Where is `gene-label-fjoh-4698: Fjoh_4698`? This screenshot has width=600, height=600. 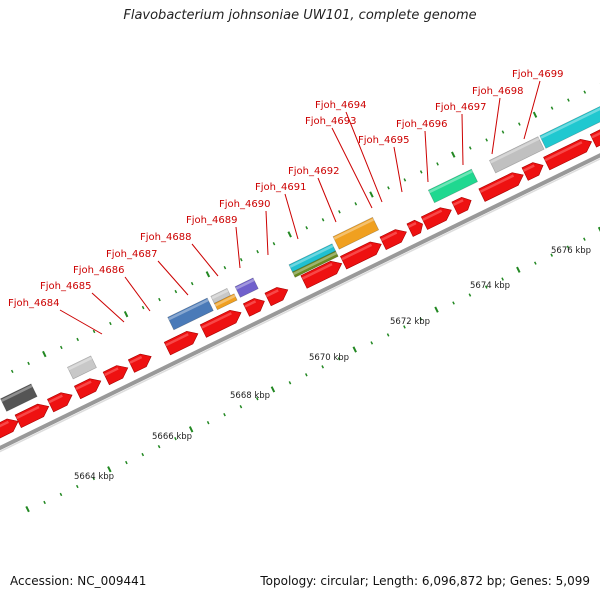 gene-label-fjoh-4698: Fjoh_4698 is located at coordinates (497, 91).